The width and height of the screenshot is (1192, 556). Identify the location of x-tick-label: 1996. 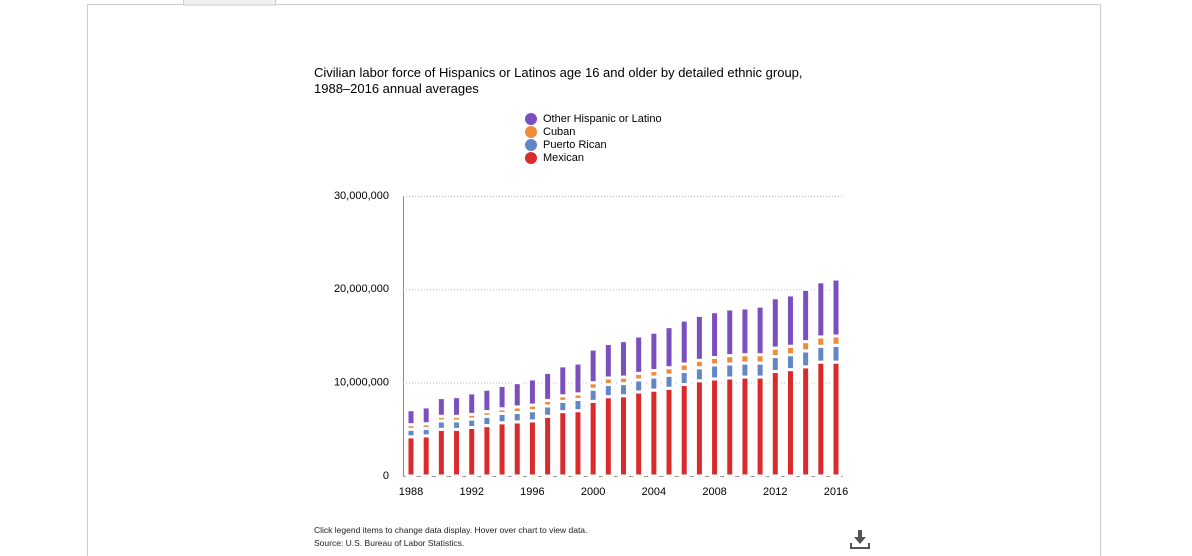
(532, 492).